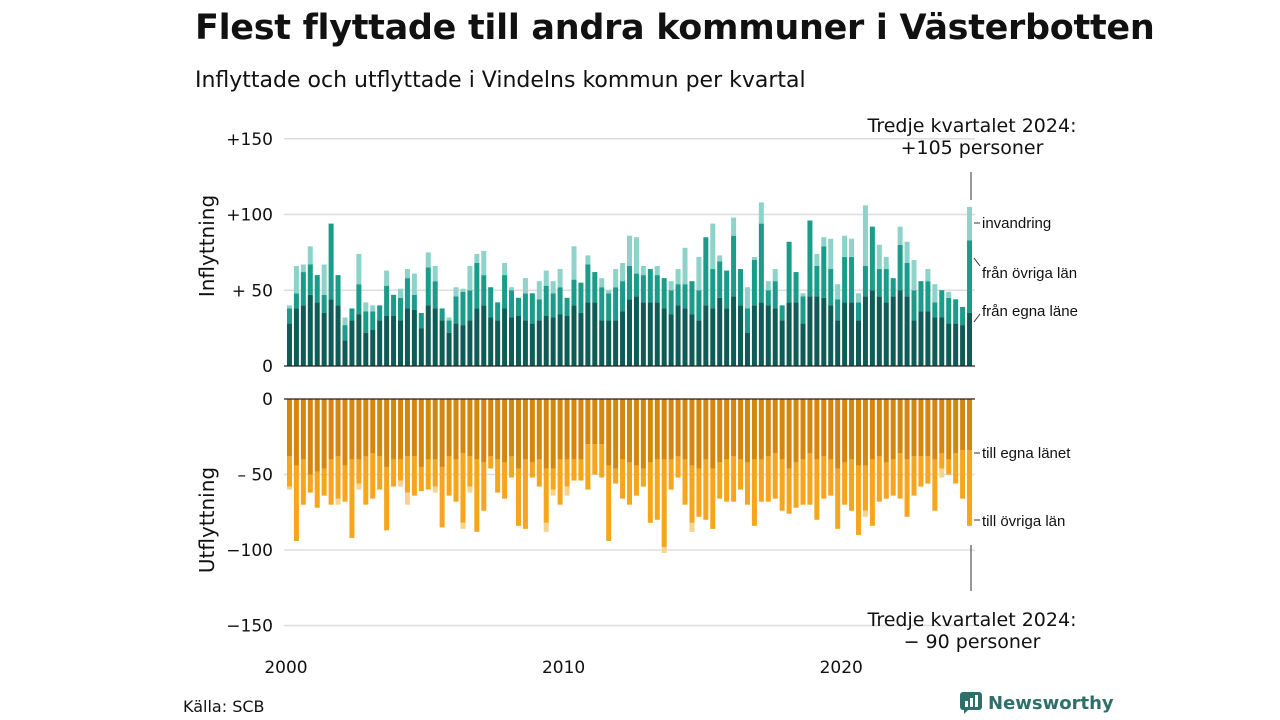 This screenshot has height=720, width=1280. Describe the element at coordinates (972, 148) in the screenshot. I see `top-annotation-line-2: +105 personer` at that location.